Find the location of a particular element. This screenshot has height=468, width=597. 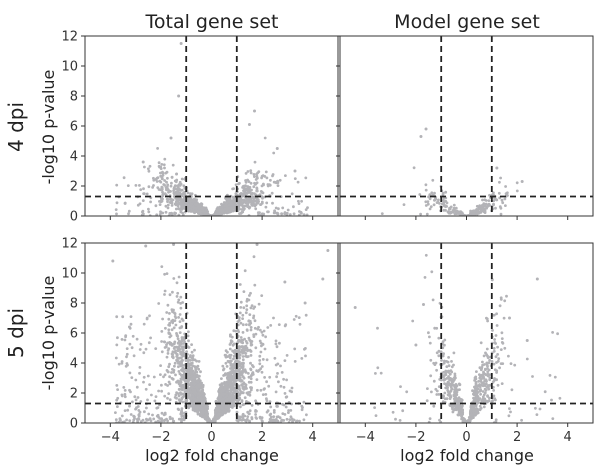

x-axis: −4 −2 0 2 4 is located at coordinates (209, 434).